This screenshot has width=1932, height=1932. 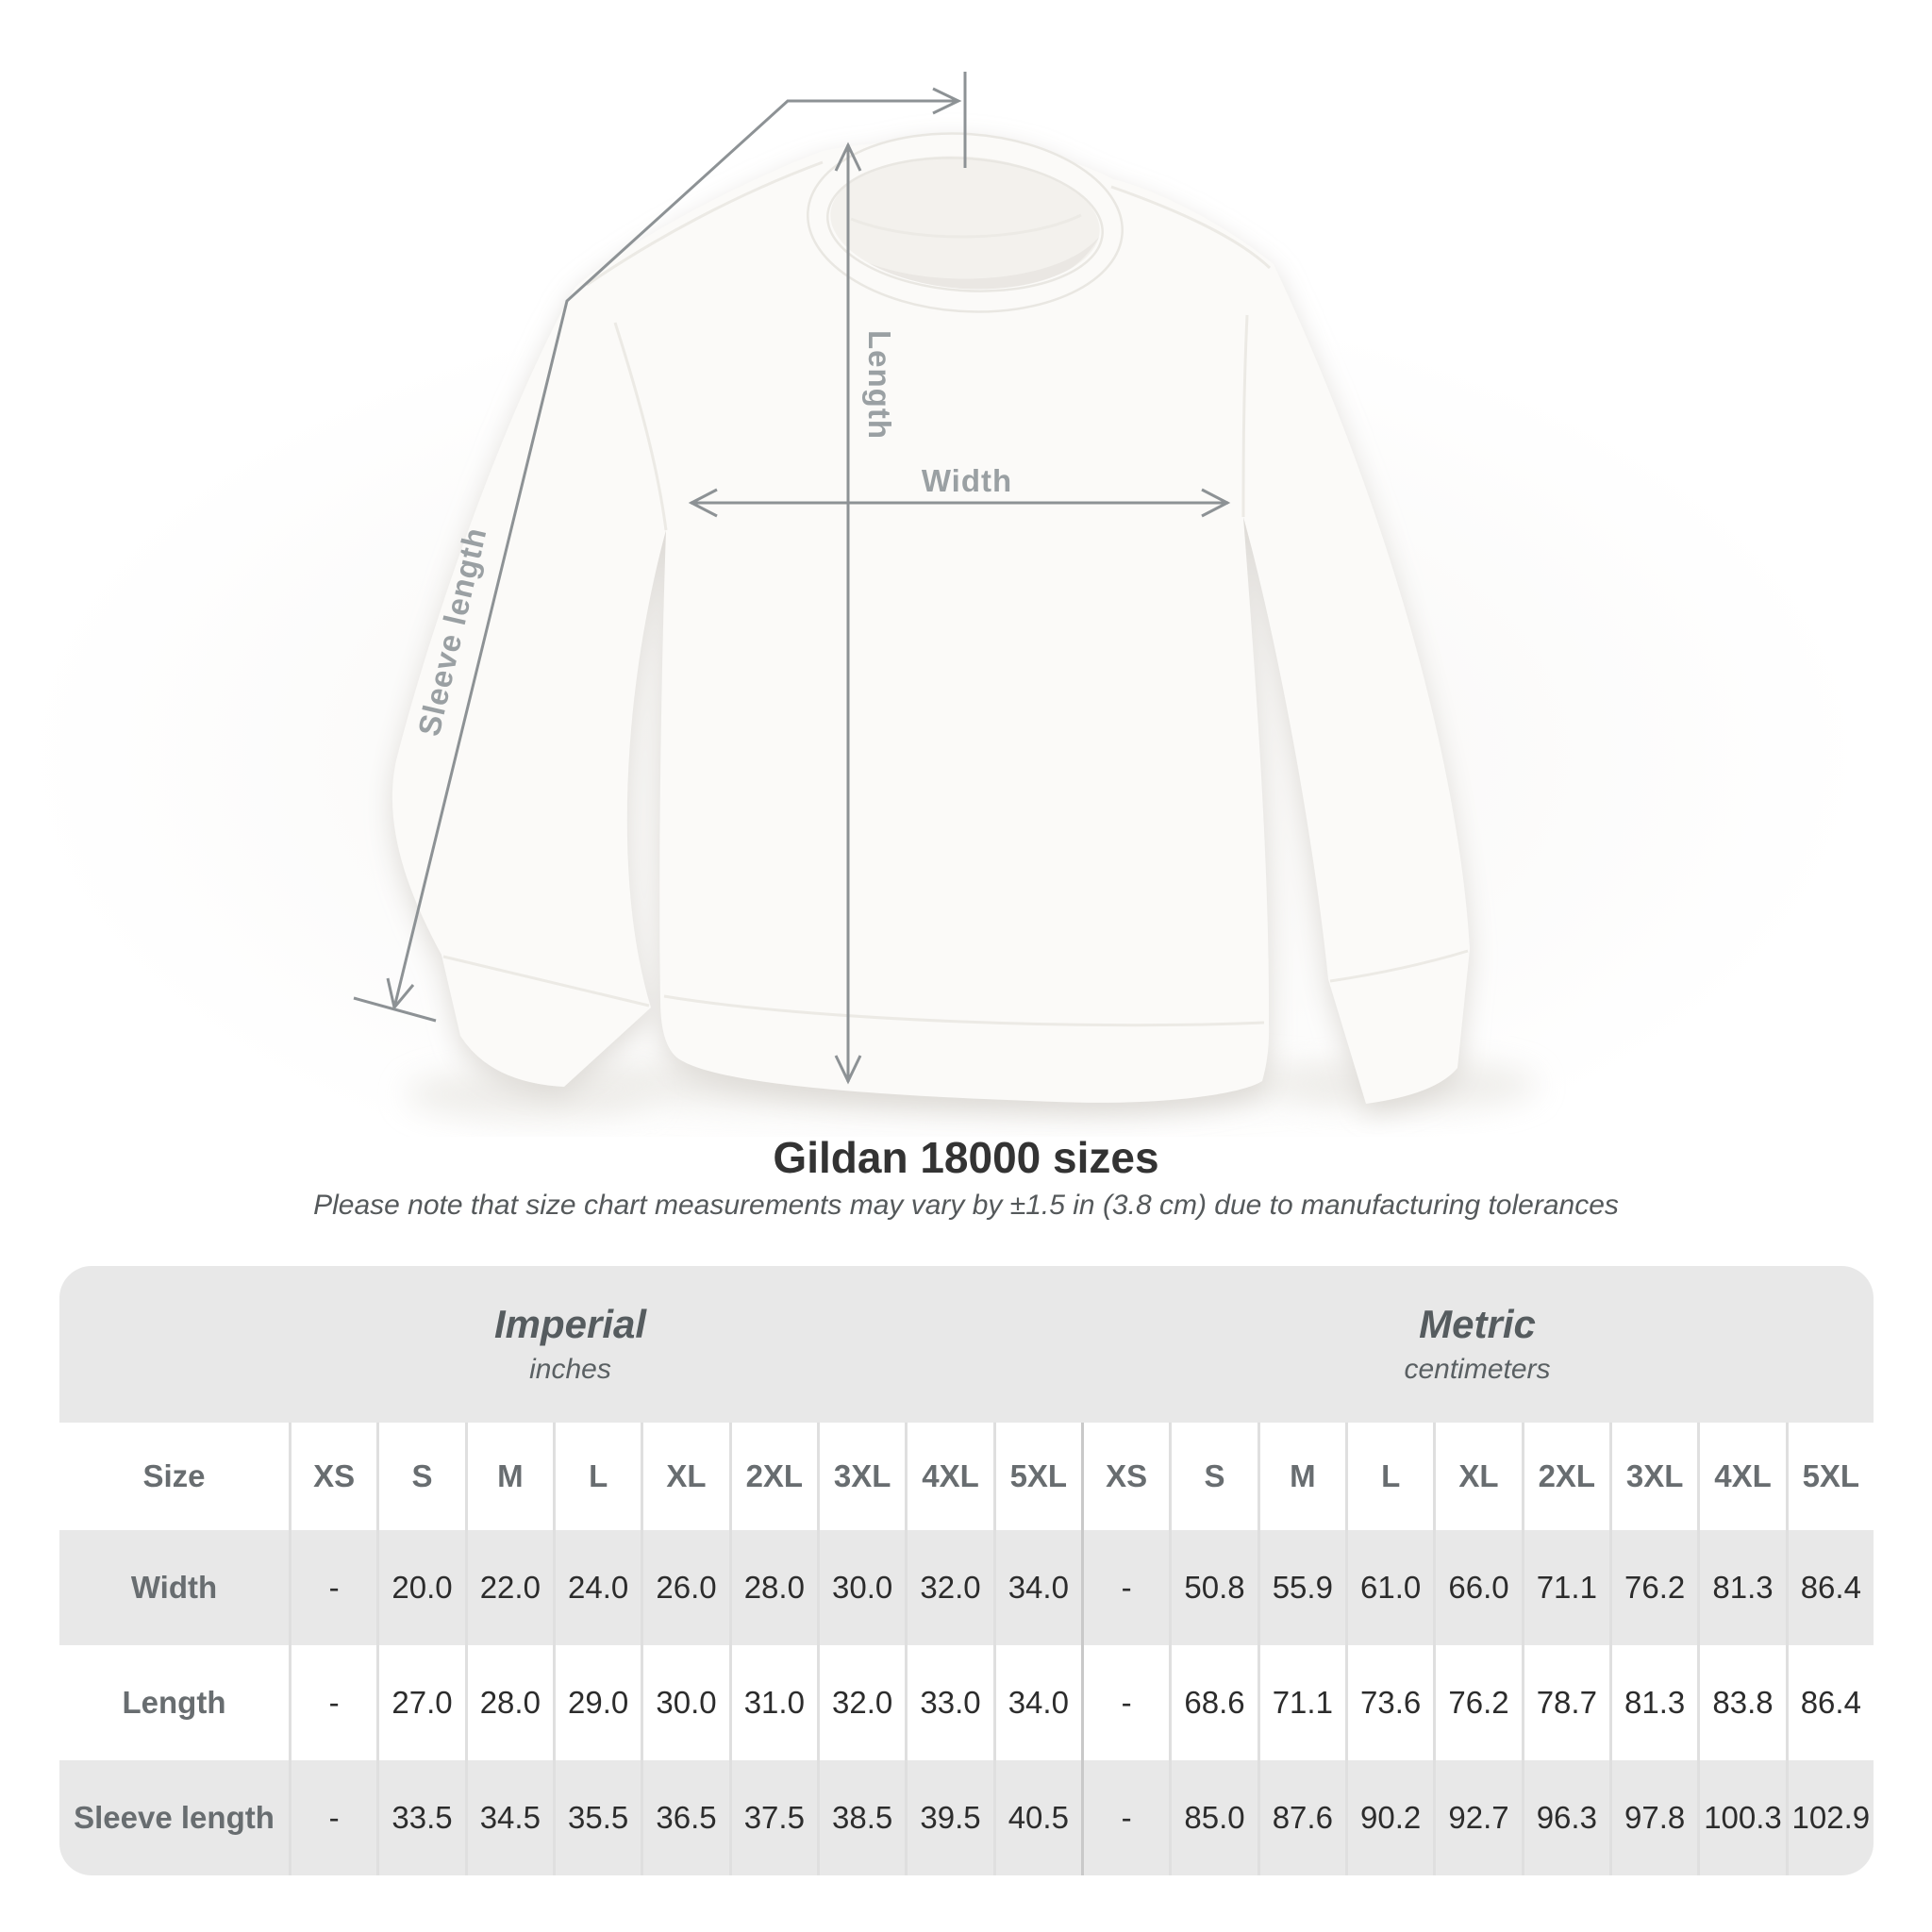 I want to click on value-cell: 39.5, so click(x=949, y=1817).